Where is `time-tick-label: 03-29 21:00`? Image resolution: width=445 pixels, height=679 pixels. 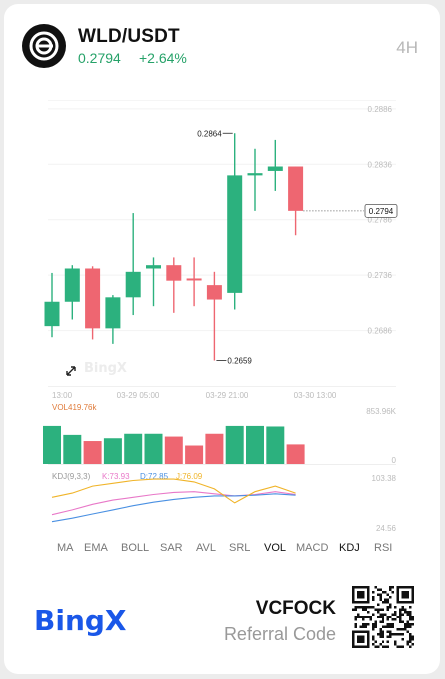
time-tick-label: 03-29 21:00 is located at coordinates (227, 395).